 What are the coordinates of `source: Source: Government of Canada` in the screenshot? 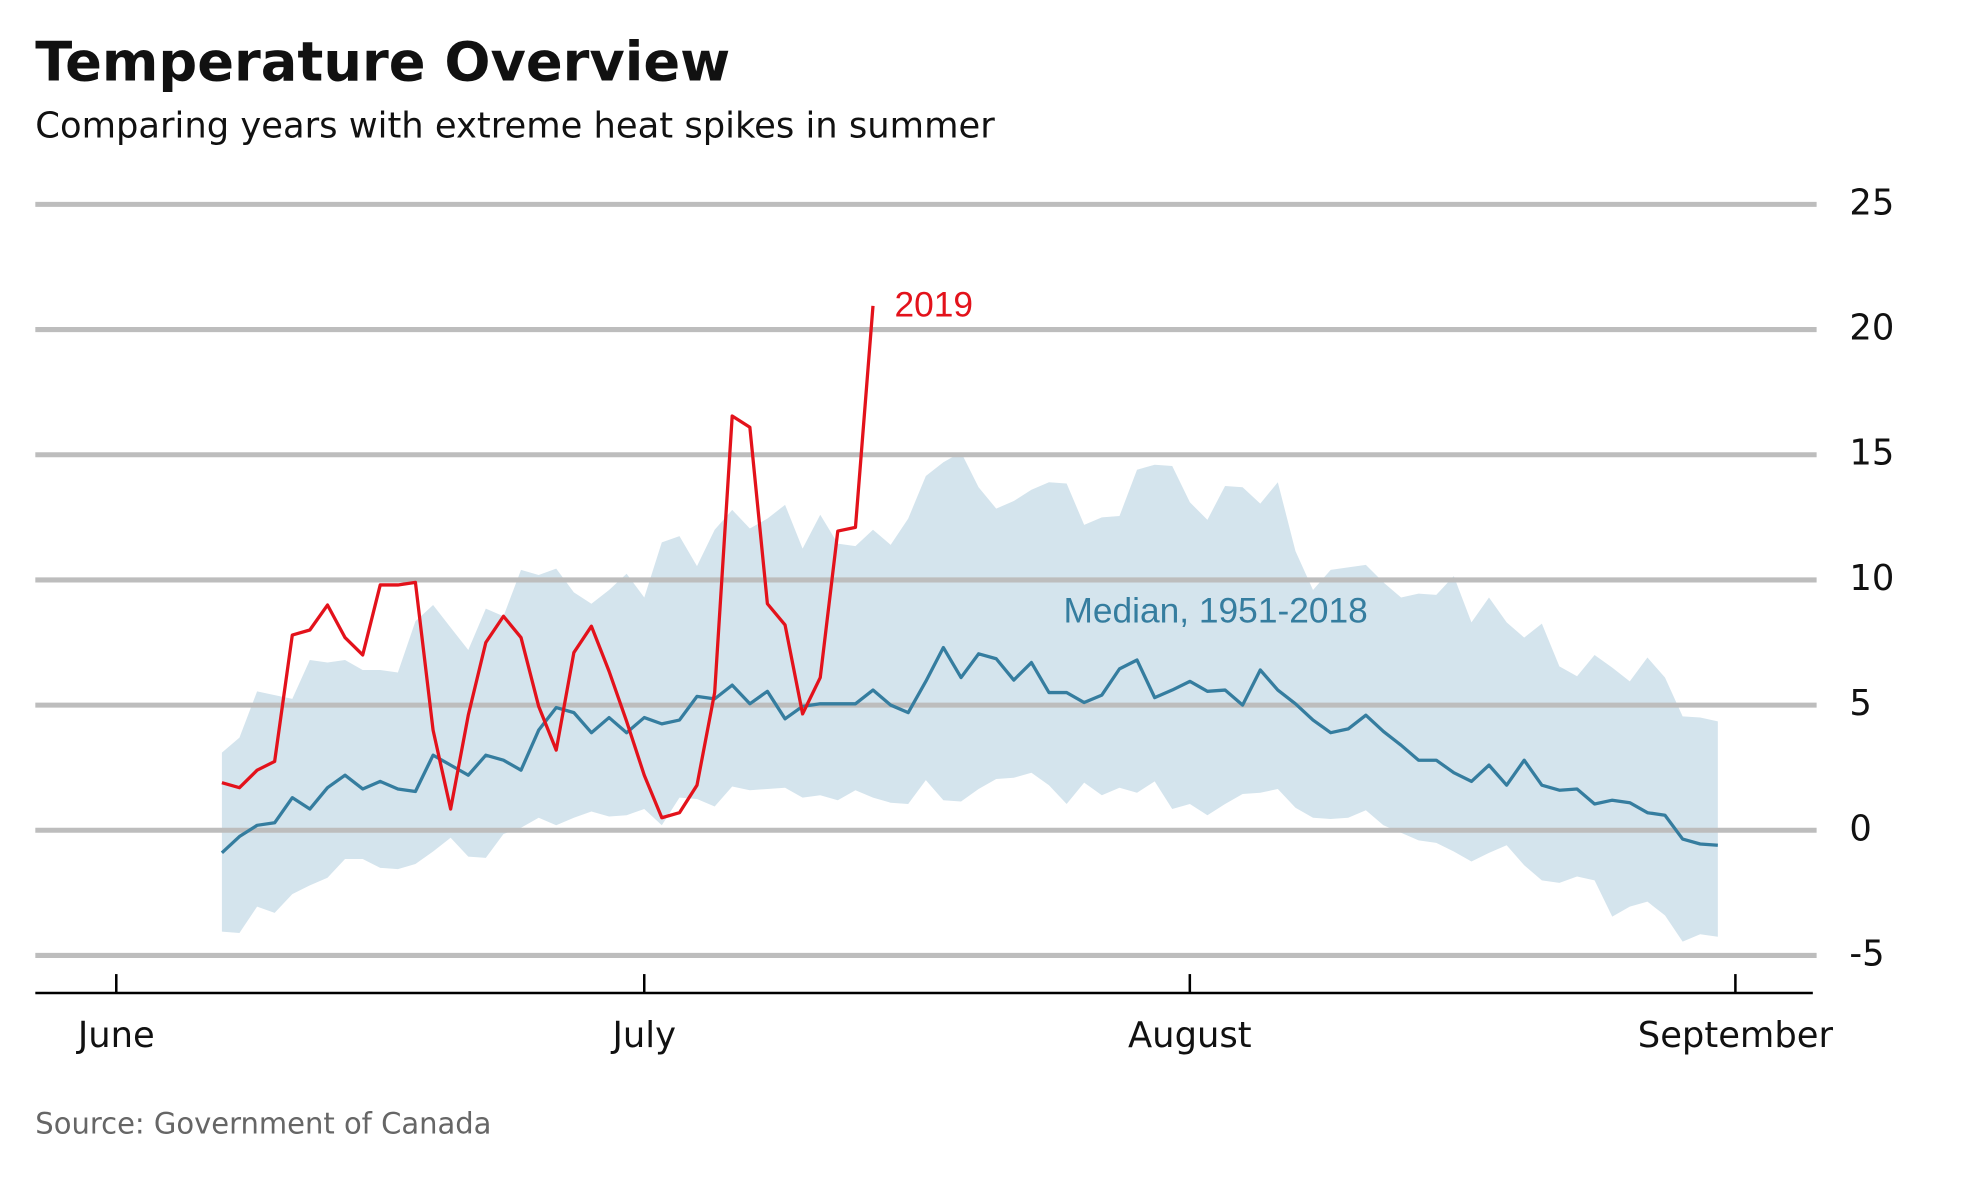 It's located at (263, 1123).